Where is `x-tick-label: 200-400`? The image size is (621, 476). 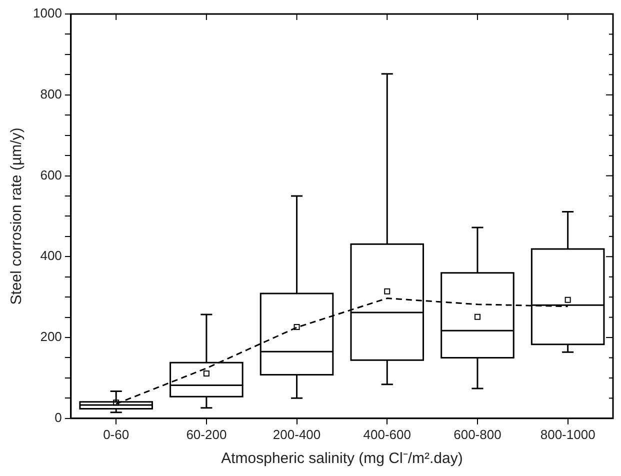
x-tick-label: 200-400 is located at coordinates (296, 434).